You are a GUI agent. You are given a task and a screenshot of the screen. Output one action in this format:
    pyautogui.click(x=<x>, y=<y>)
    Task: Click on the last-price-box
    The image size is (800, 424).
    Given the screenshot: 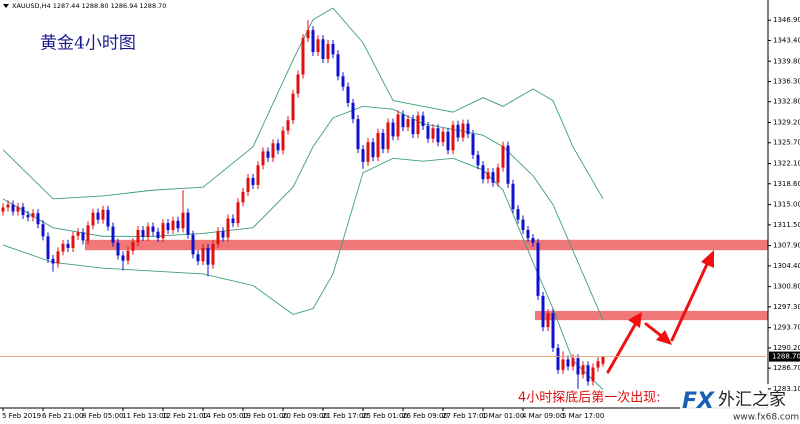 What is the action you would take?
    pyautogui.click(x=784, y=356)
    